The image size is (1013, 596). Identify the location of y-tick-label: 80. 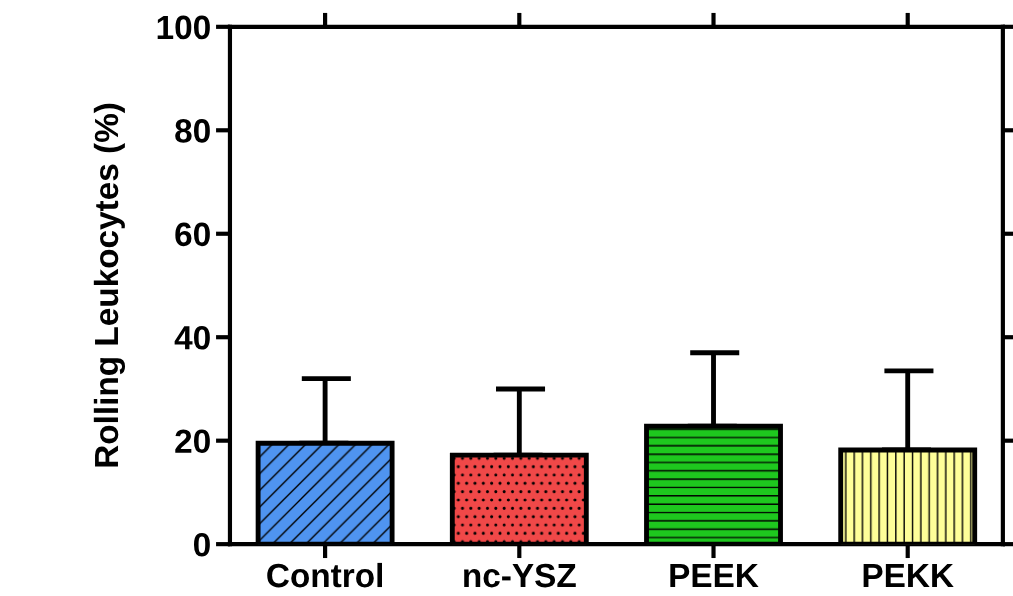
(192, 131).